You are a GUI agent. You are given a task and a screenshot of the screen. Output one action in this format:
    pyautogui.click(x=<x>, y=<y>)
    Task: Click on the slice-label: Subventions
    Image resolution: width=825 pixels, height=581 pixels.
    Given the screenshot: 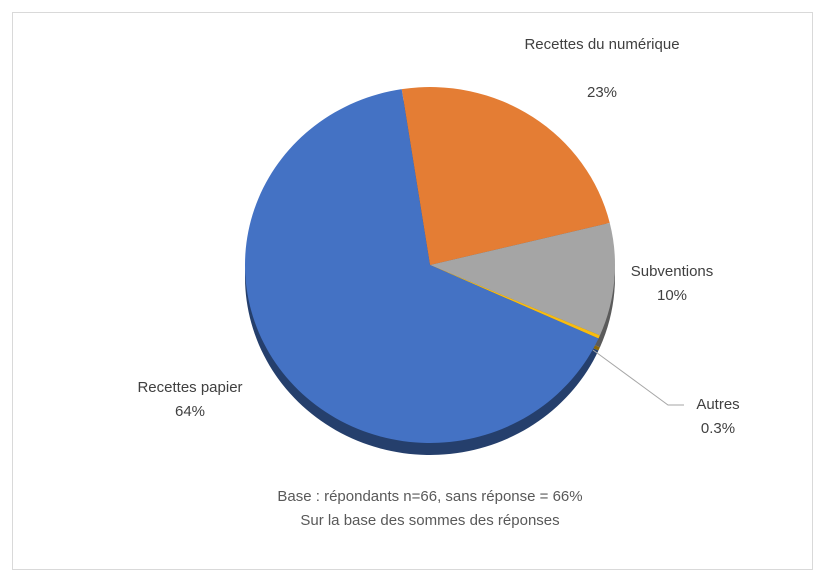 What is the action you would take?
    pyautogui.click(x=672, y=271)
    